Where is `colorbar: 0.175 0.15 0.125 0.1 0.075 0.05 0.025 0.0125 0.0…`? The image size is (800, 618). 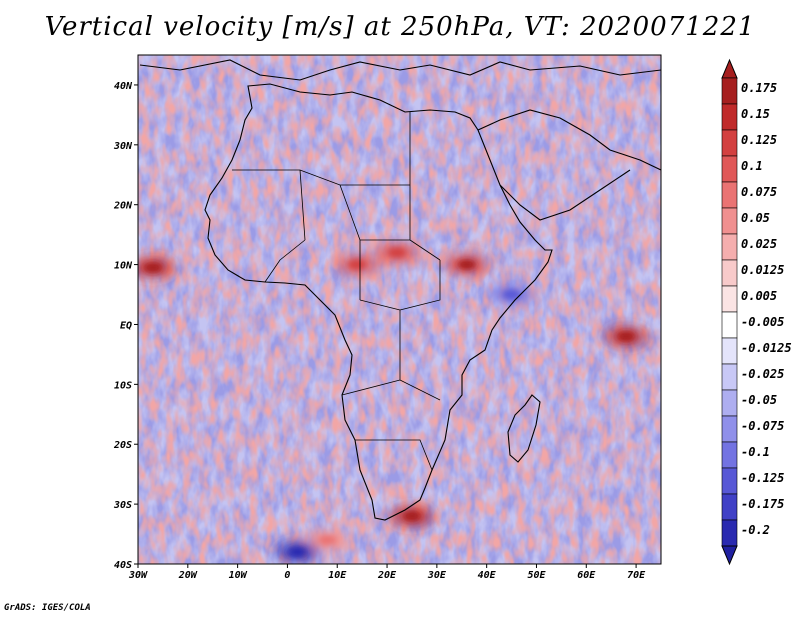
colorbar: 0.175 0.15 0.125 0.1 0.075 0.05 0.025 0.0125 0.0… is located at coordinates (756, 312).